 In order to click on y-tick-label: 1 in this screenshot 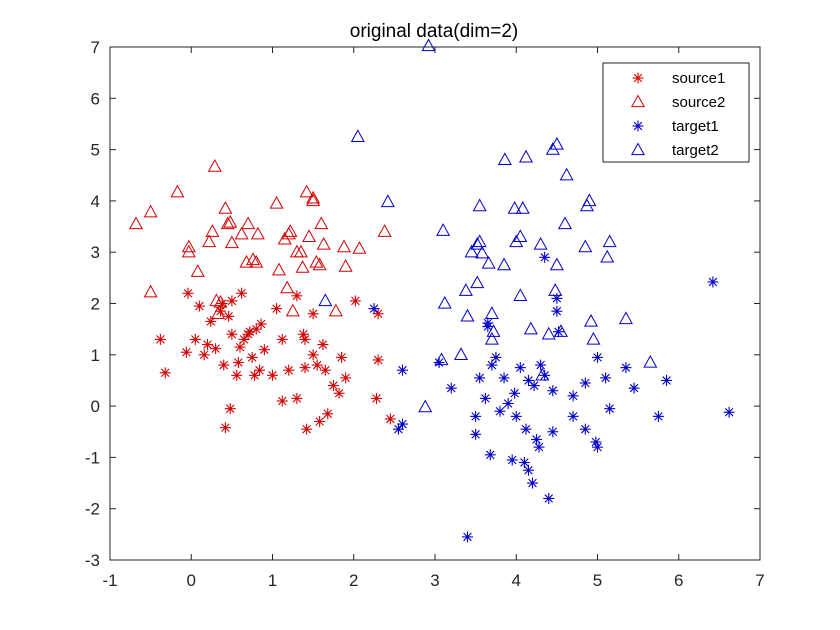, I will do `click(95, 355)`.